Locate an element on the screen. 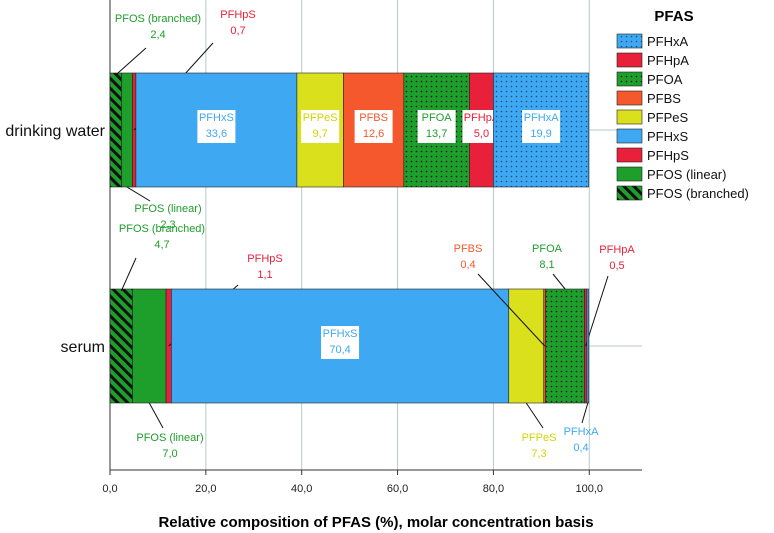  legend-label: PFBS is located at coordinates (664, 98).